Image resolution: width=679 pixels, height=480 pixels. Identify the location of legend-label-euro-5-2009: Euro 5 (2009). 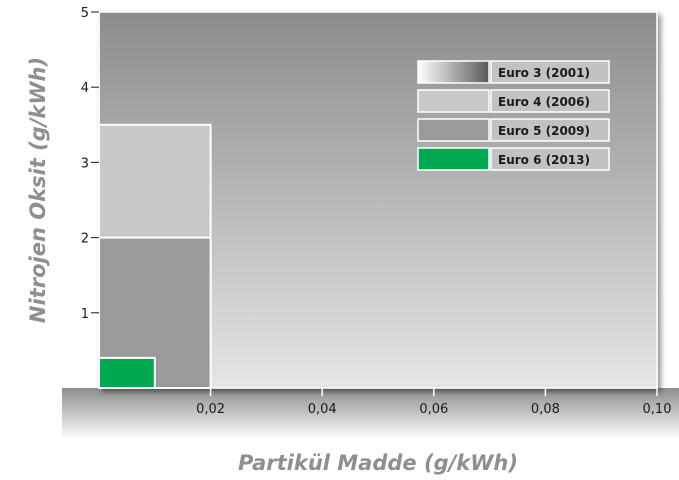
(544, 131).